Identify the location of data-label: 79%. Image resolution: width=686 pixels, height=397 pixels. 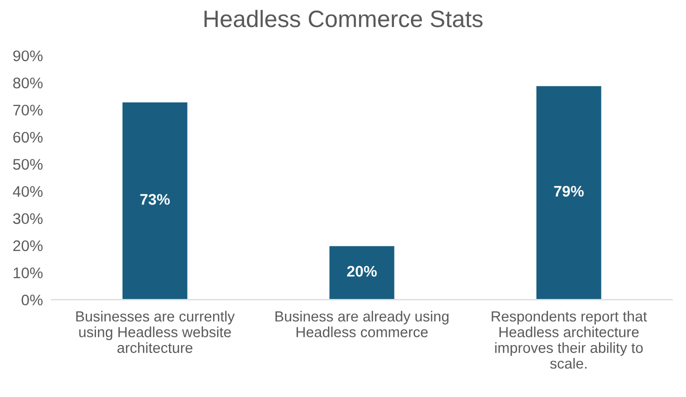
(569, 191).